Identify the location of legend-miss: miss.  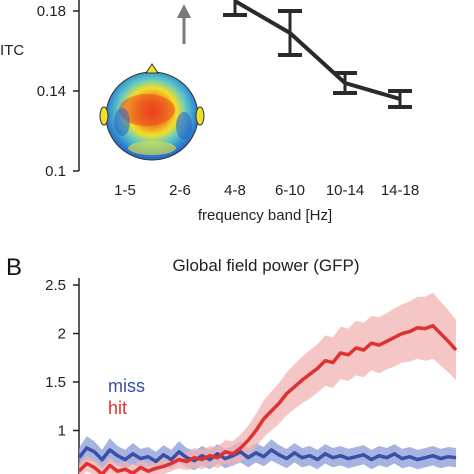
(126, 386).